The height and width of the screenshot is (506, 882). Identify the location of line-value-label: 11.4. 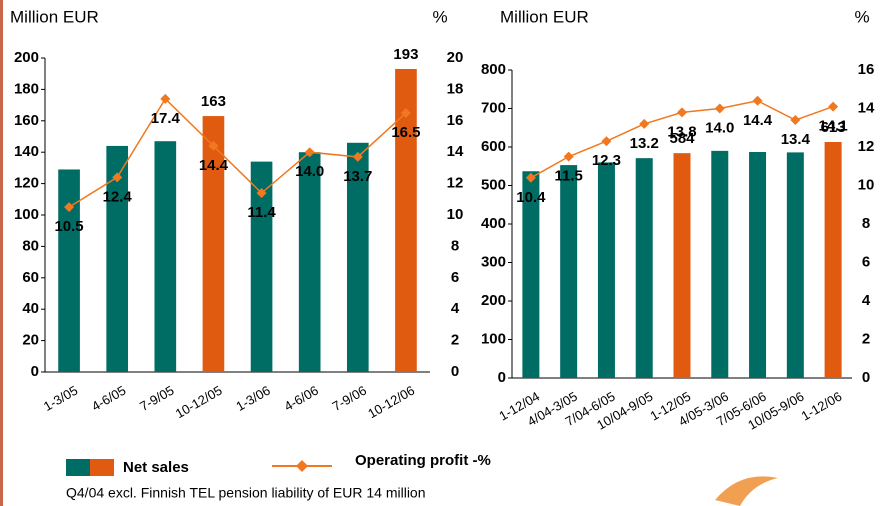
(261, 212).